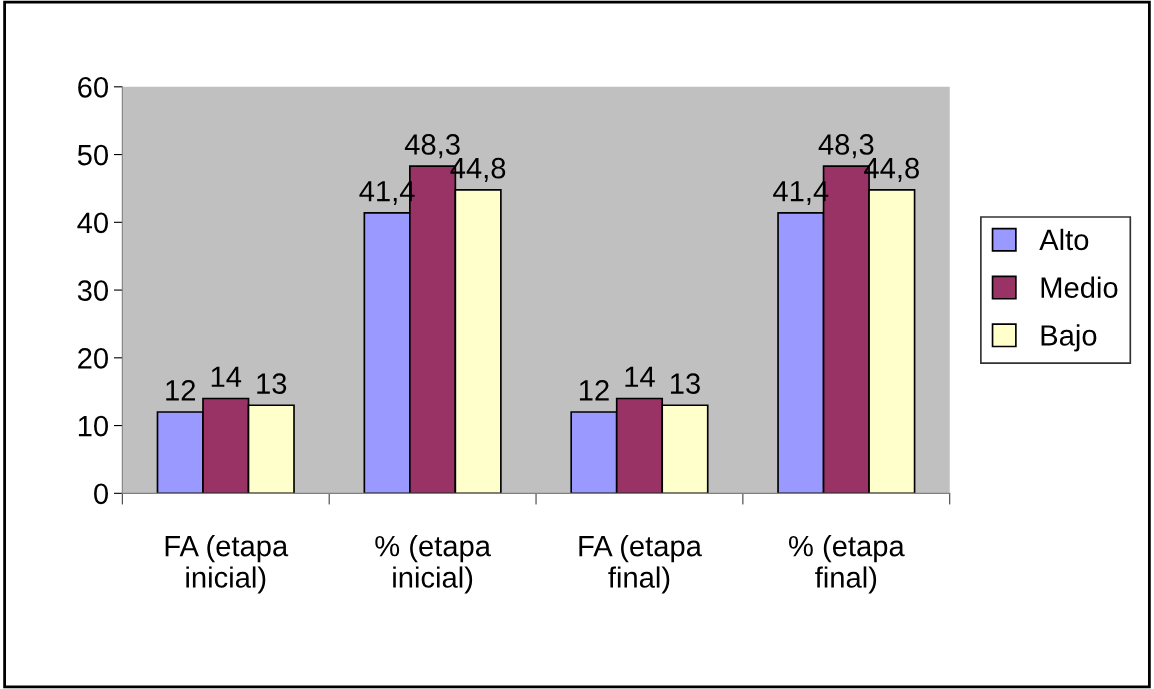 The image size is (1154, 689). I want to click on x-tick-label: FA (etapa inicial), so click(227, 564).